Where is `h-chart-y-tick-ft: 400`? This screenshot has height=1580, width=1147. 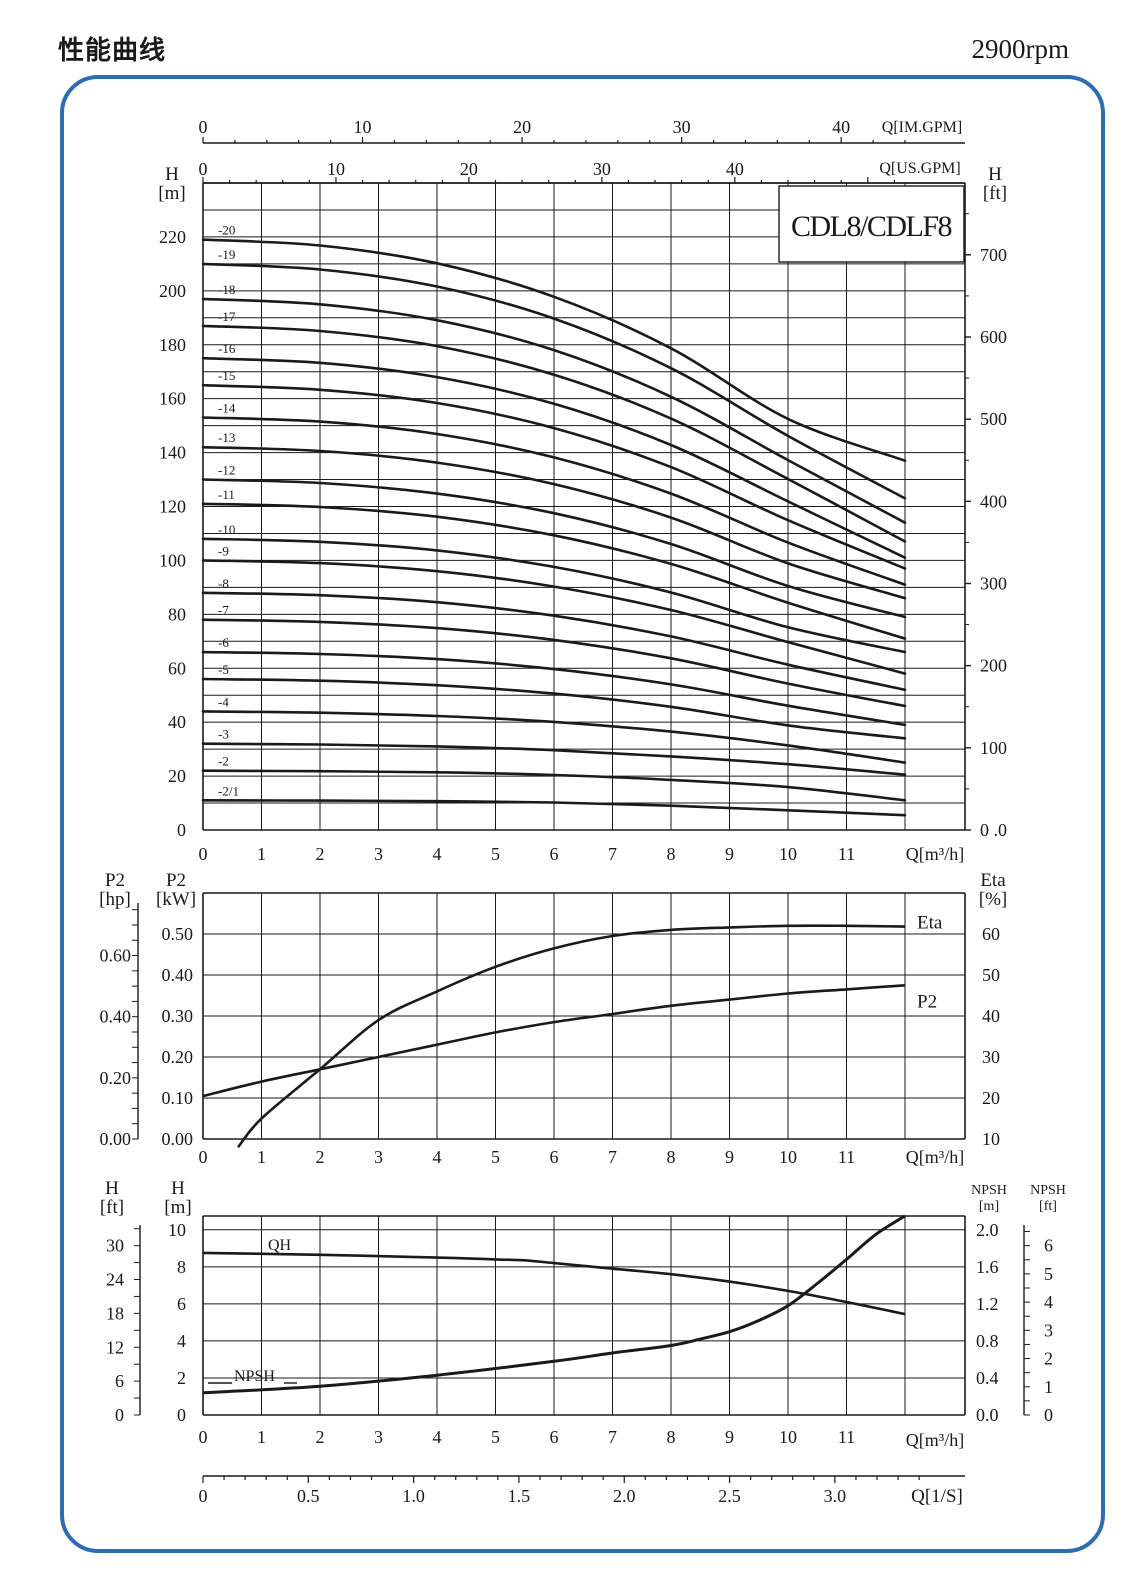 h-chart-y-tick-ft: 400 is located at coordinates (993, 501).